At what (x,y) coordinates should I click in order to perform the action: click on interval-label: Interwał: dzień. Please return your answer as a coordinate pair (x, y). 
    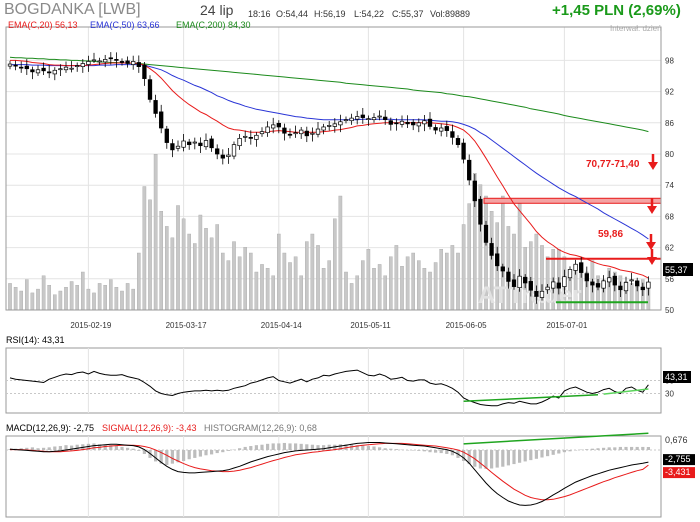
    Looking at the image, I should click on (636, 28).